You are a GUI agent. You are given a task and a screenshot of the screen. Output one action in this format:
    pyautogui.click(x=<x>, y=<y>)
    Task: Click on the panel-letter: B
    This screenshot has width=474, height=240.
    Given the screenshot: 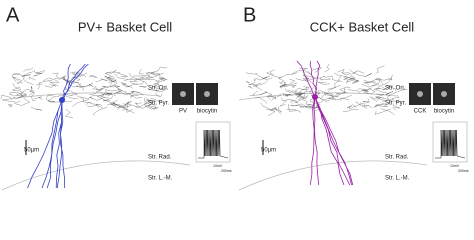 What is the action you would take?
    pyautogui.click(x=249, y=15)
    